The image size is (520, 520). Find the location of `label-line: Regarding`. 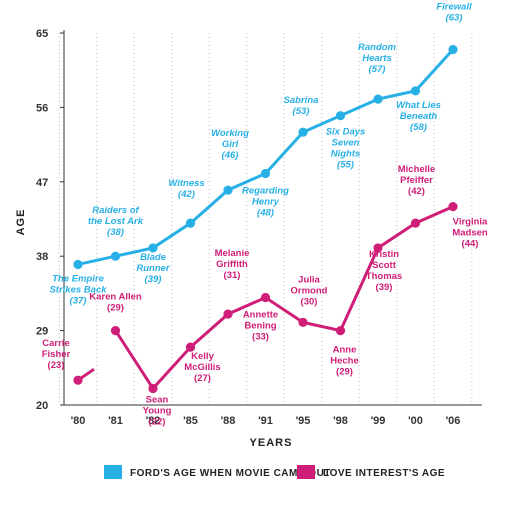

label-line: Regarding is located at coordinates (265, 191).